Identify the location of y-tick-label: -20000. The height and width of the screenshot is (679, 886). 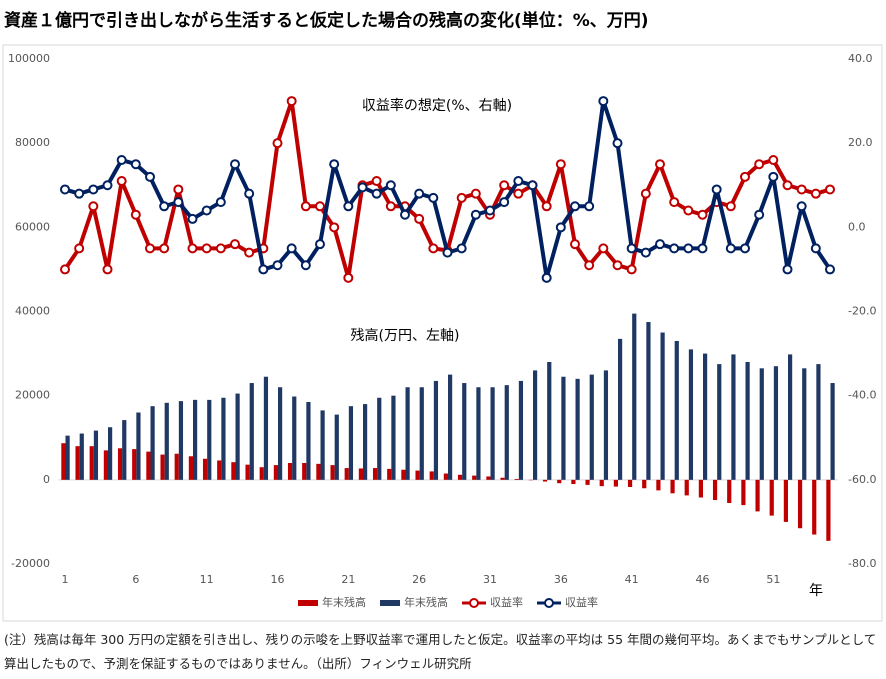
(30, 563).